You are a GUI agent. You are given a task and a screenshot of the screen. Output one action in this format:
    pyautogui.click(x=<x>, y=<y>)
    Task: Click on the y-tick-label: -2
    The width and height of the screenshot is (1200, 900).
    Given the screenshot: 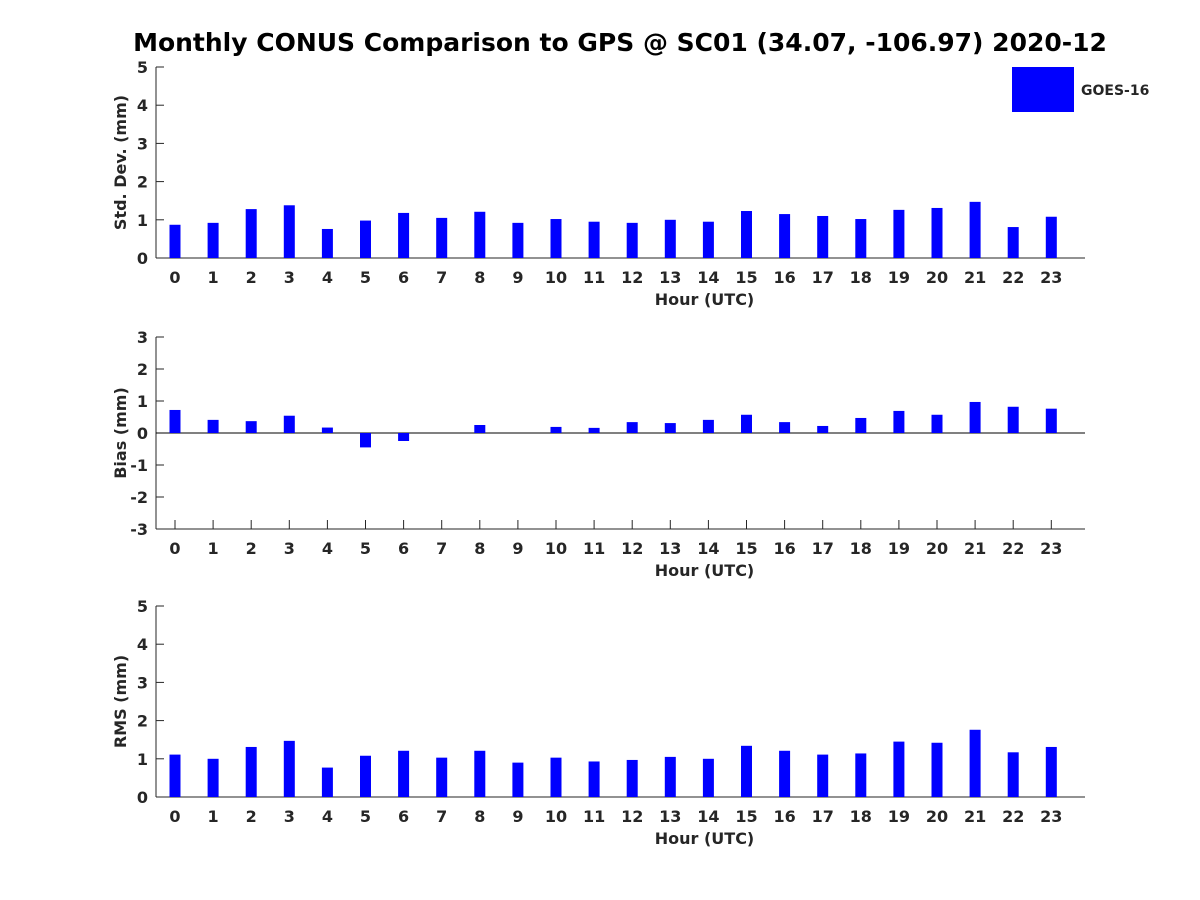 What is the action you would take?
    pyautogui.click(x=139, y=497)
    